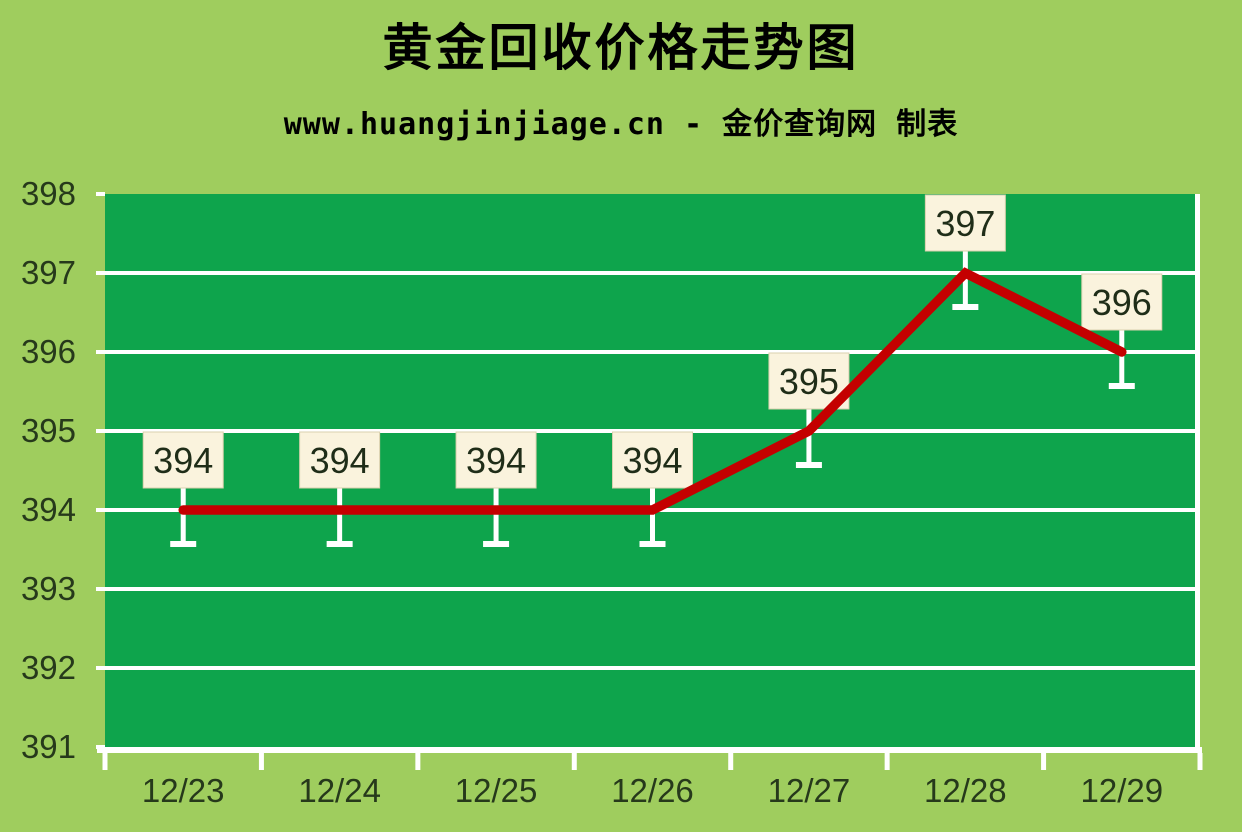 This screenshot has height=832, width=1242. I want to click on y-axis-label: 396, so click(48, 351).